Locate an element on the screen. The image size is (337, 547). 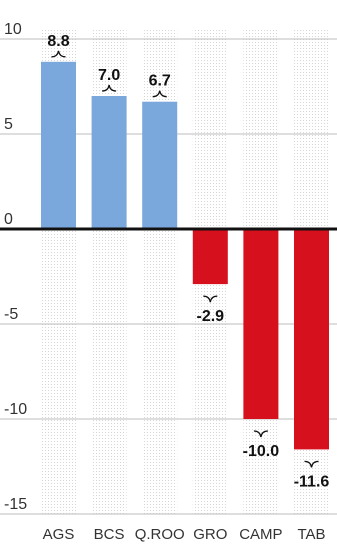
bar-gro is located at coordinates (210, 257).